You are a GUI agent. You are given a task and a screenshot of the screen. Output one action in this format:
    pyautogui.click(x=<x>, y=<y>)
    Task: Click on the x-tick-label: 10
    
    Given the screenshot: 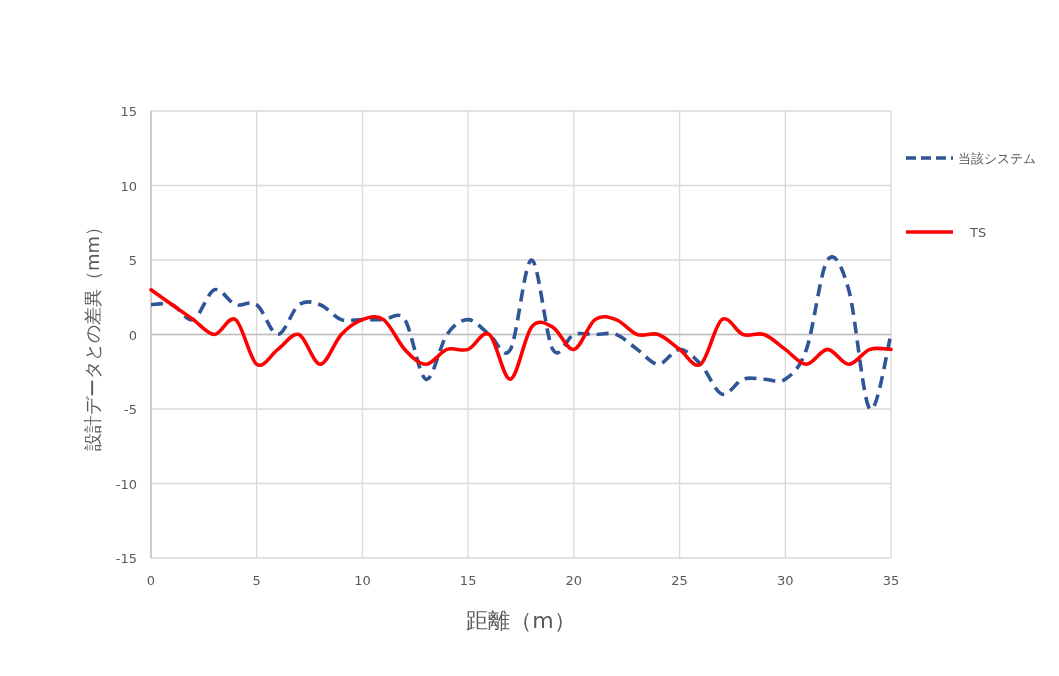 What is the action you would take?
    pyautogui.click(x=362, y=580)
    